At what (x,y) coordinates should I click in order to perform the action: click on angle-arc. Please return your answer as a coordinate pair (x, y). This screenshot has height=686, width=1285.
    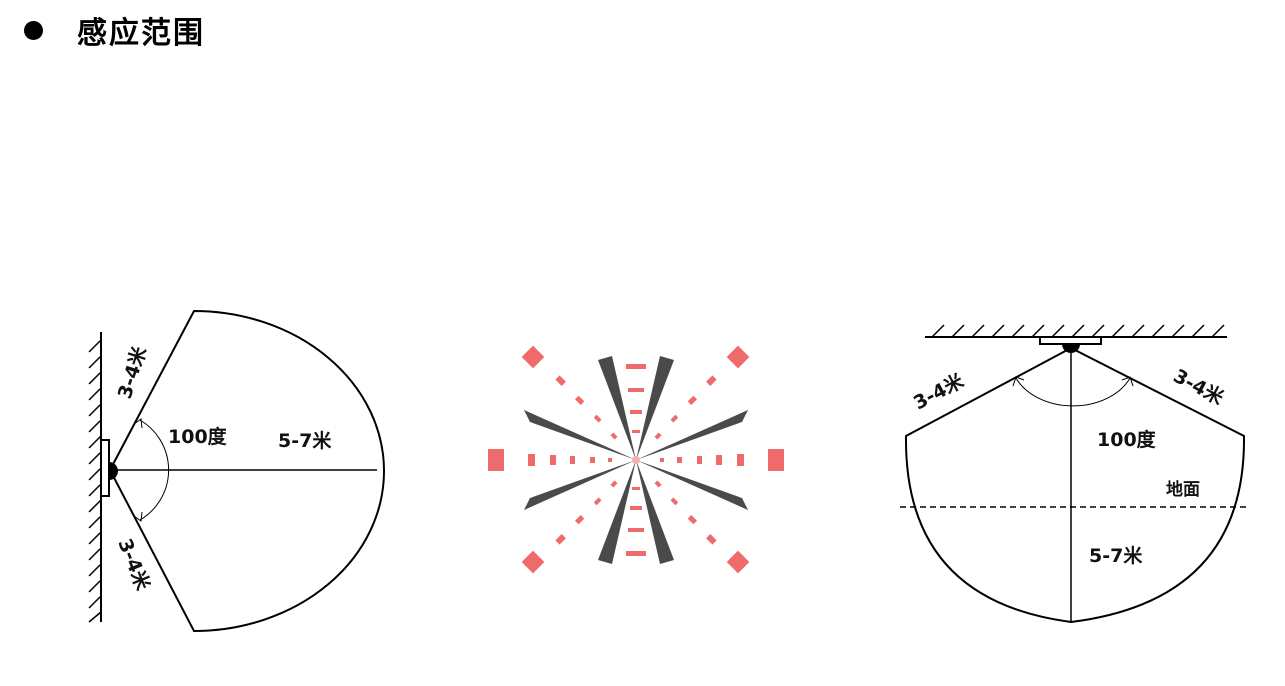
    Looking at the image, I should click on (1073, 392).